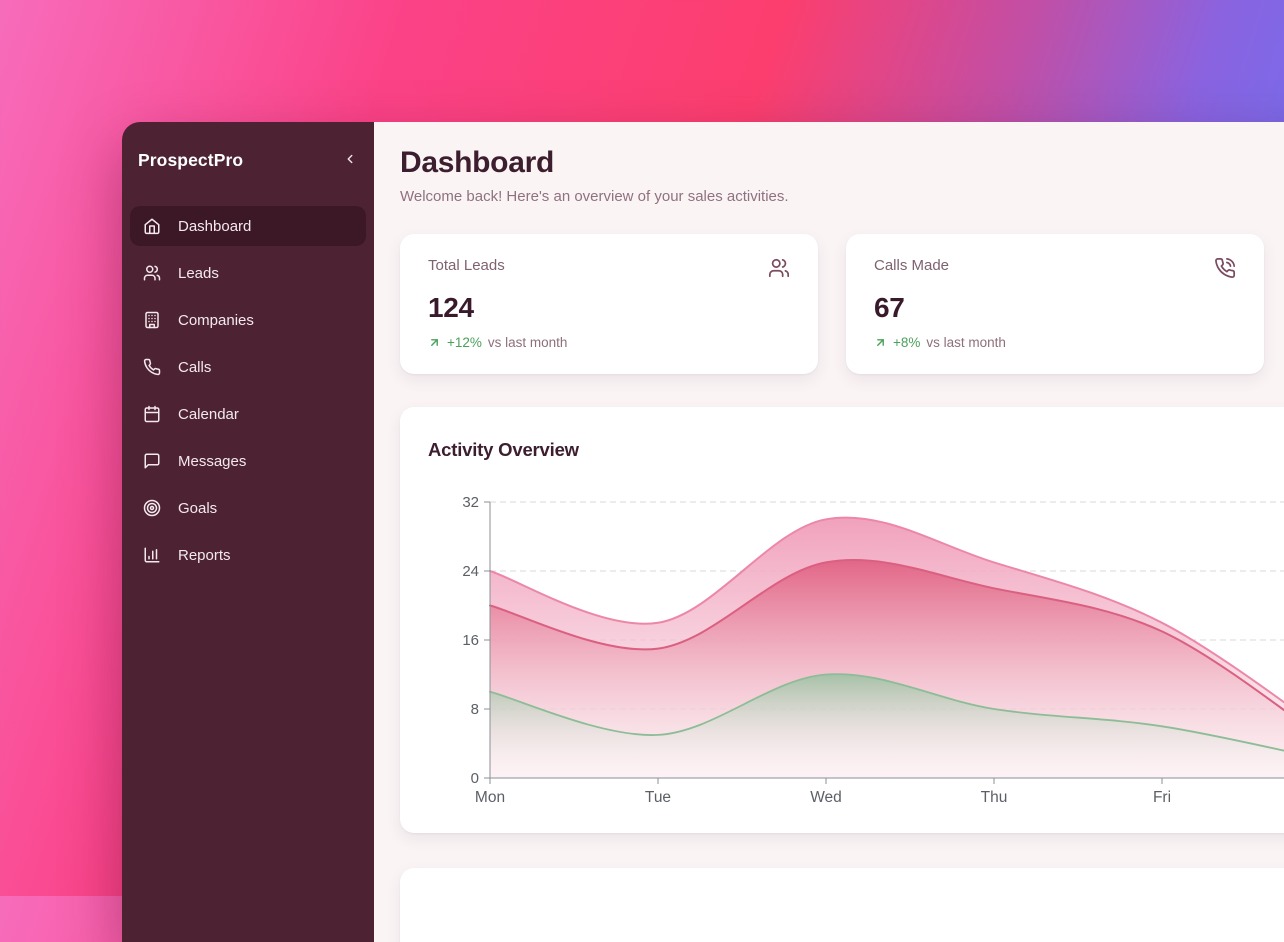 This screenshot has width=1284, height=942. I want to click on home-icon, so click(152, 226).